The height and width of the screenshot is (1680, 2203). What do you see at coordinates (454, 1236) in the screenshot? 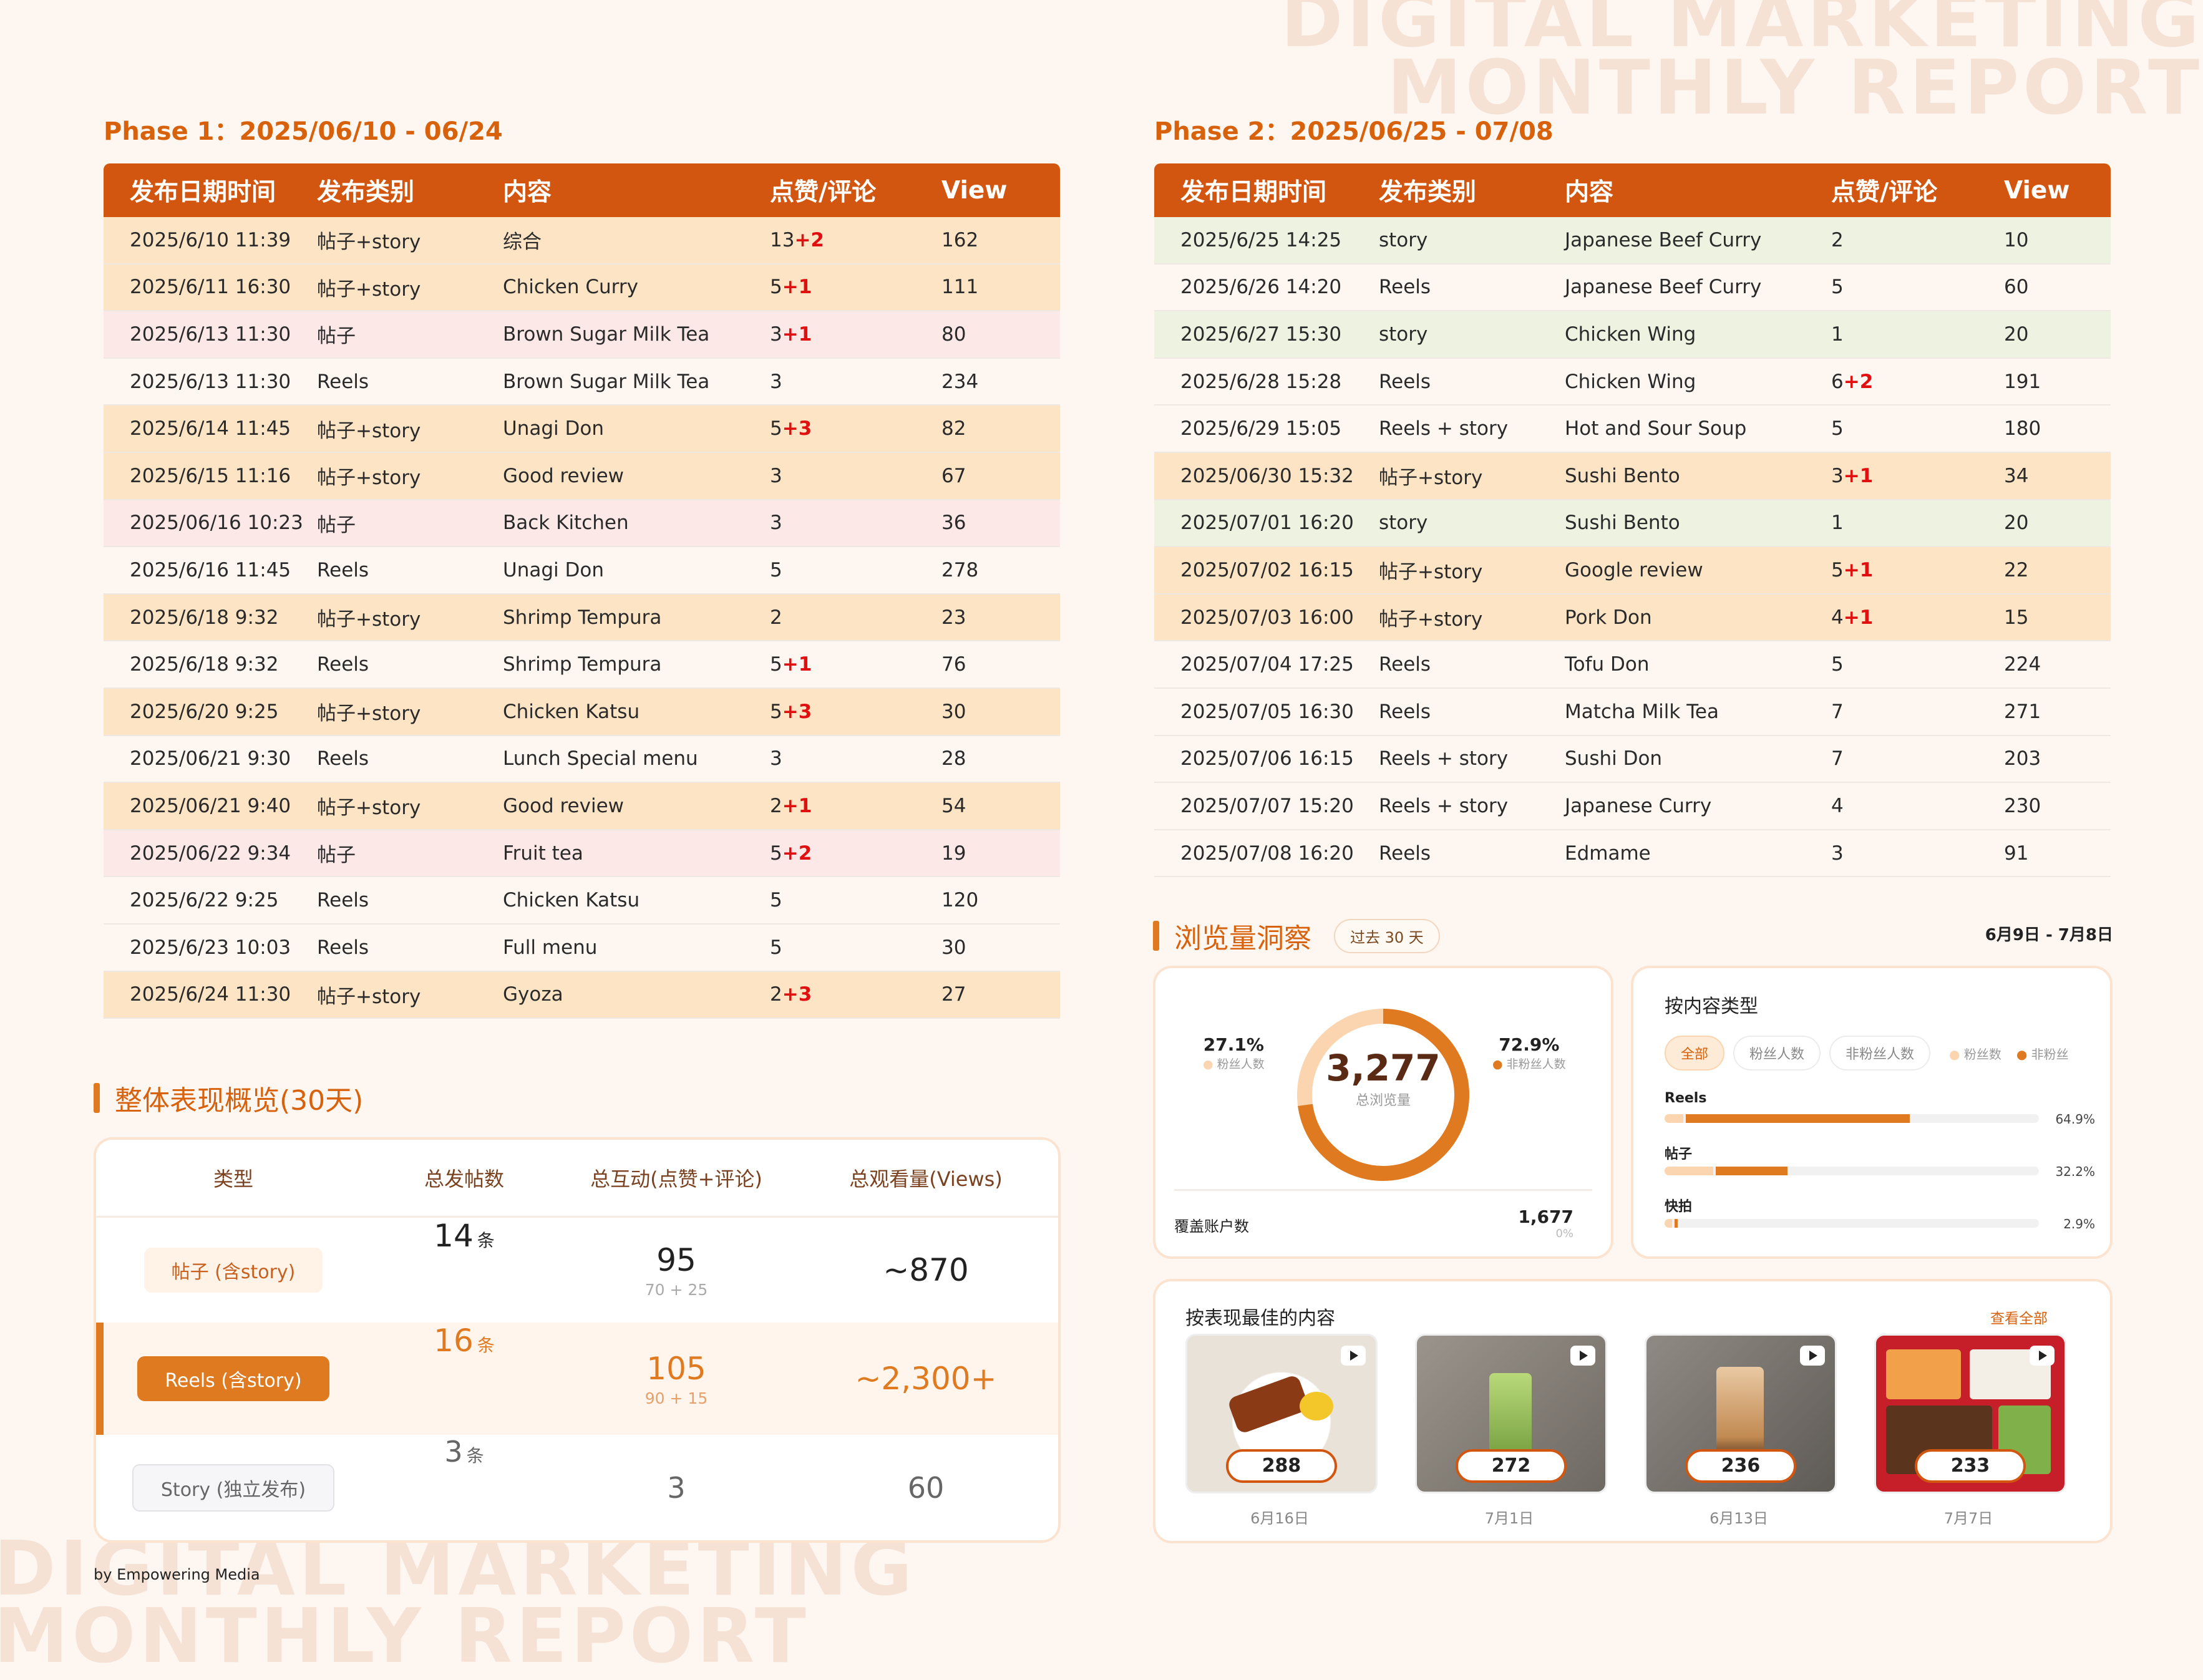
I see `post-count: 14` at bounding box center [454, 1236].